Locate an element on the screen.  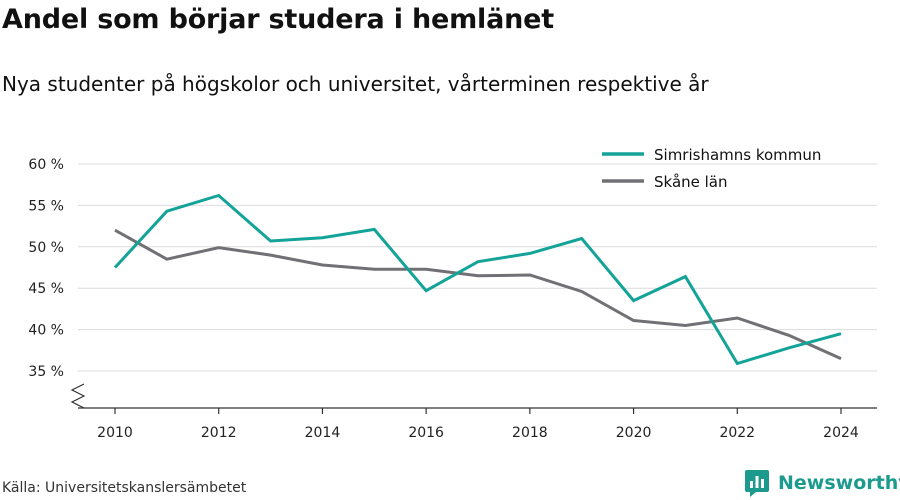
bar-chart-logo-icon is located at coordinates (757, 483).